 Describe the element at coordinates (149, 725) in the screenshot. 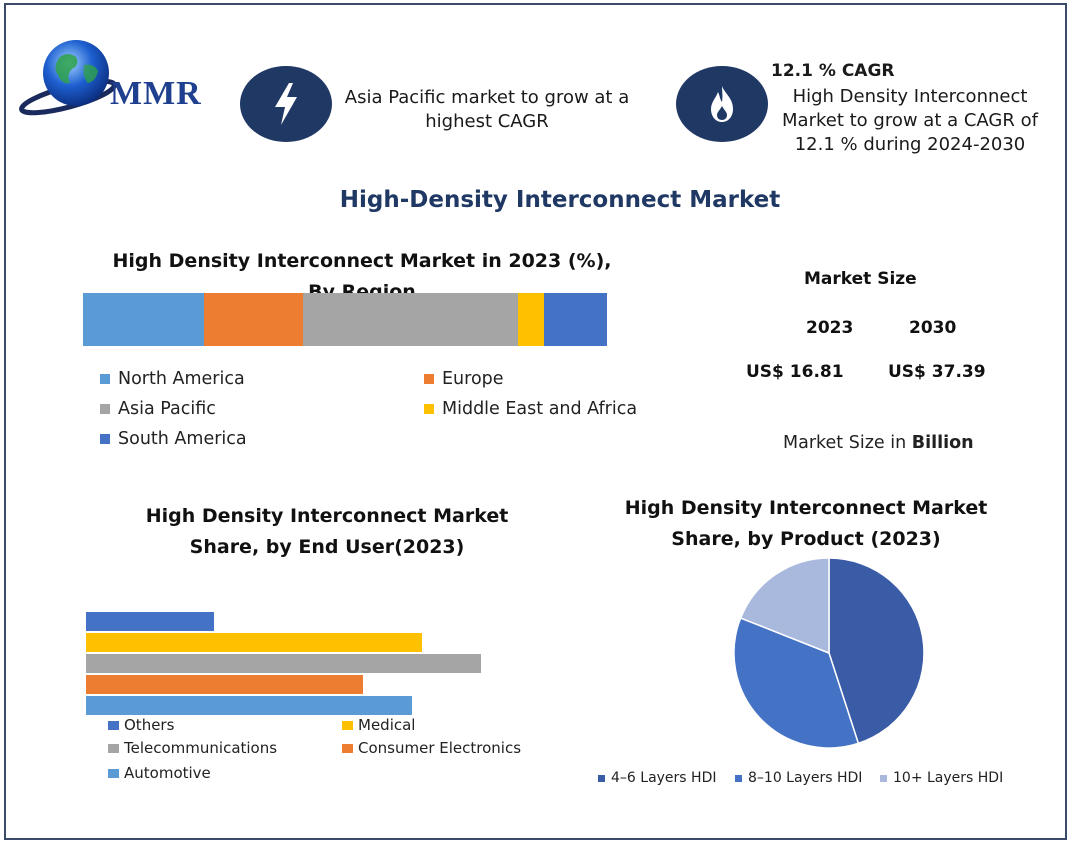

I see `legend-label: Others` at that location.